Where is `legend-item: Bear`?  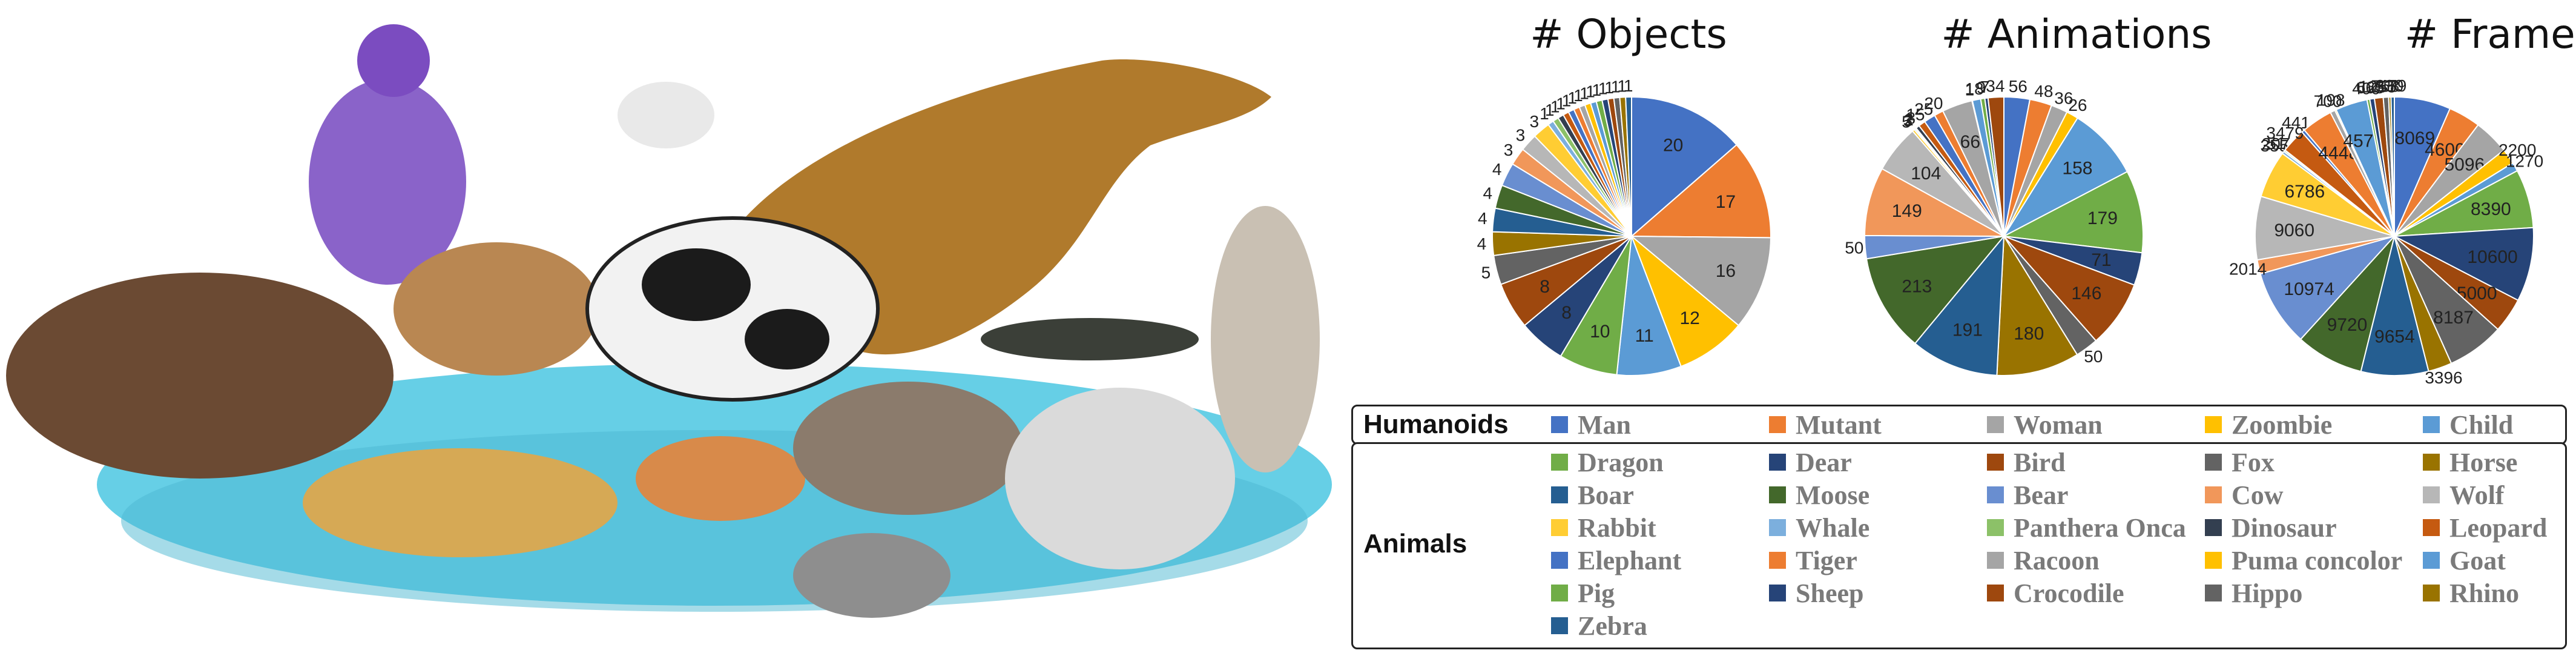
legend-item: Bear is located at coordinates (2027, 495).